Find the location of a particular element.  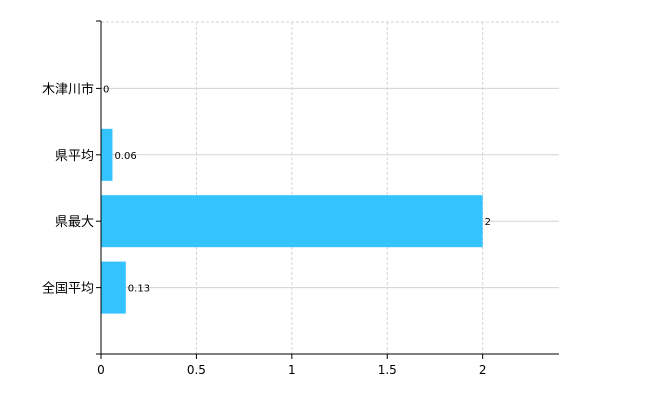

y-tick-label: 県最大 is located at coordinates (74, 222).